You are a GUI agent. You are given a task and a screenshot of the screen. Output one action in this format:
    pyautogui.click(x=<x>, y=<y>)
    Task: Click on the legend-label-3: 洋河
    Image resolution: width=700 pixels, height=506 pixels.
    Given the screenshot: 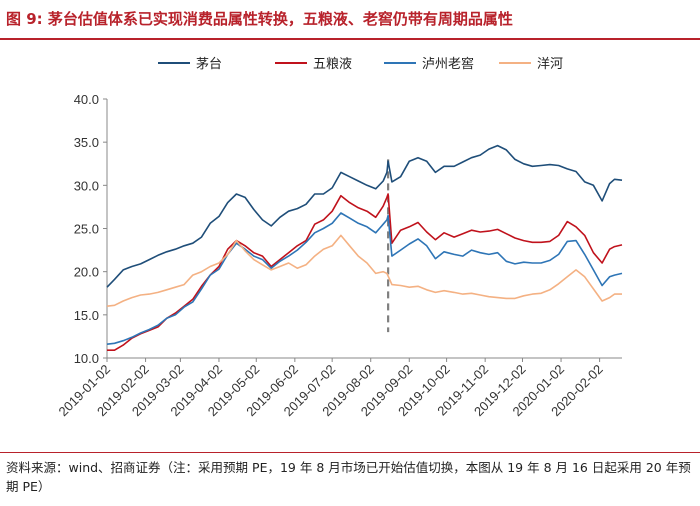 What is the action you would take?
    pyautogui.click(x=550, y=64)
    